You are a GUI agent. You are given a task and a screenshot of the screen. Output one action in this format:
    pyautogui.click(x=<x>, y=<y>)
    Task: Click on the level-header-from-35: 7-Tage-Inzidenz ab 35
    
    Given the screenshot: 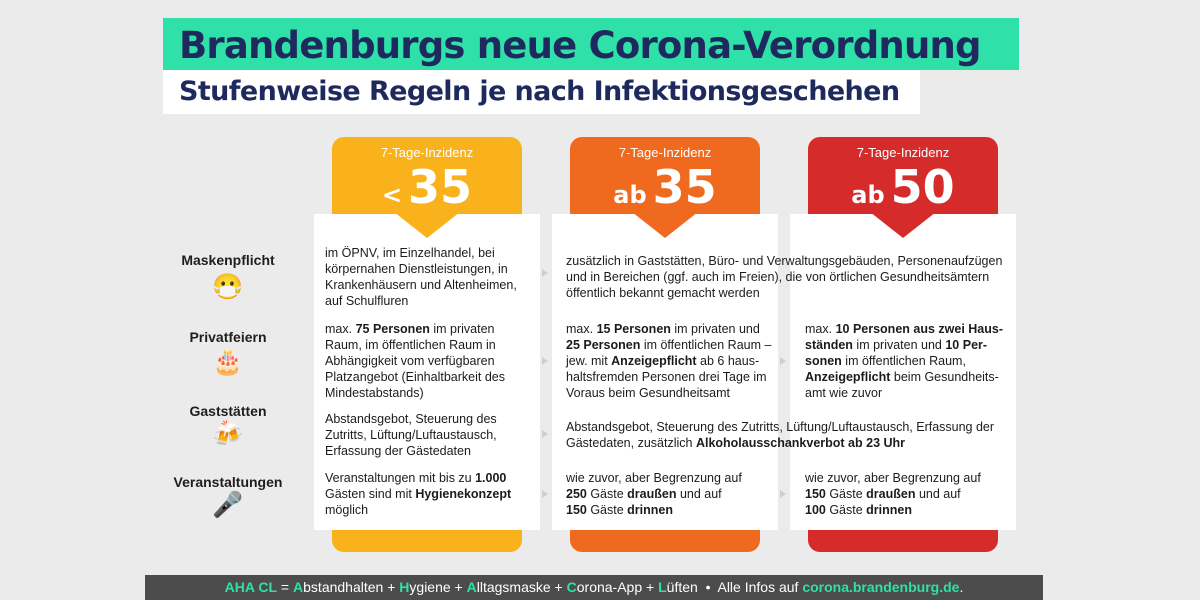 What is the action you would take?
    pyautogui.click(x=665, y=177)
    